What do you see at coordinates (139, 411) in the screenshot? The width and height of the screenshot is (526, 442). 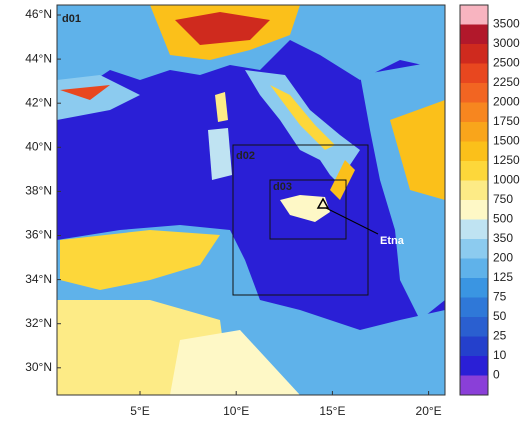 I see `lon-label: 5°E` at bounding box center [139, 411].